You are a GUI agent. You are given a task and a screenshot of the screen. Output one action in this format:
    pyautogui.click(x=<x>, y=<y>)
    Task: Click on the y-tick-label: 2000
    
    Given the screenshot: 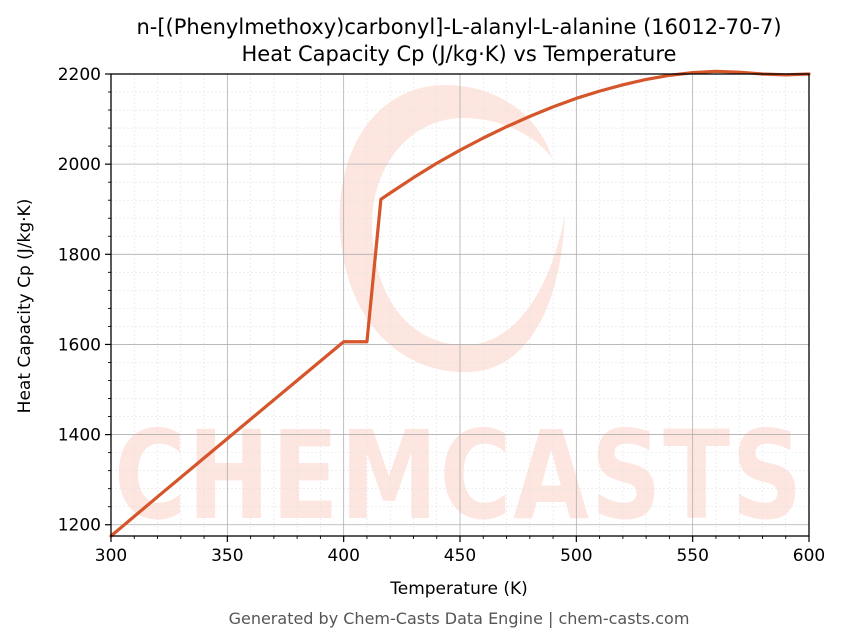 What is the action you would take?
    pyautogui.click(x=79, y=165)
    